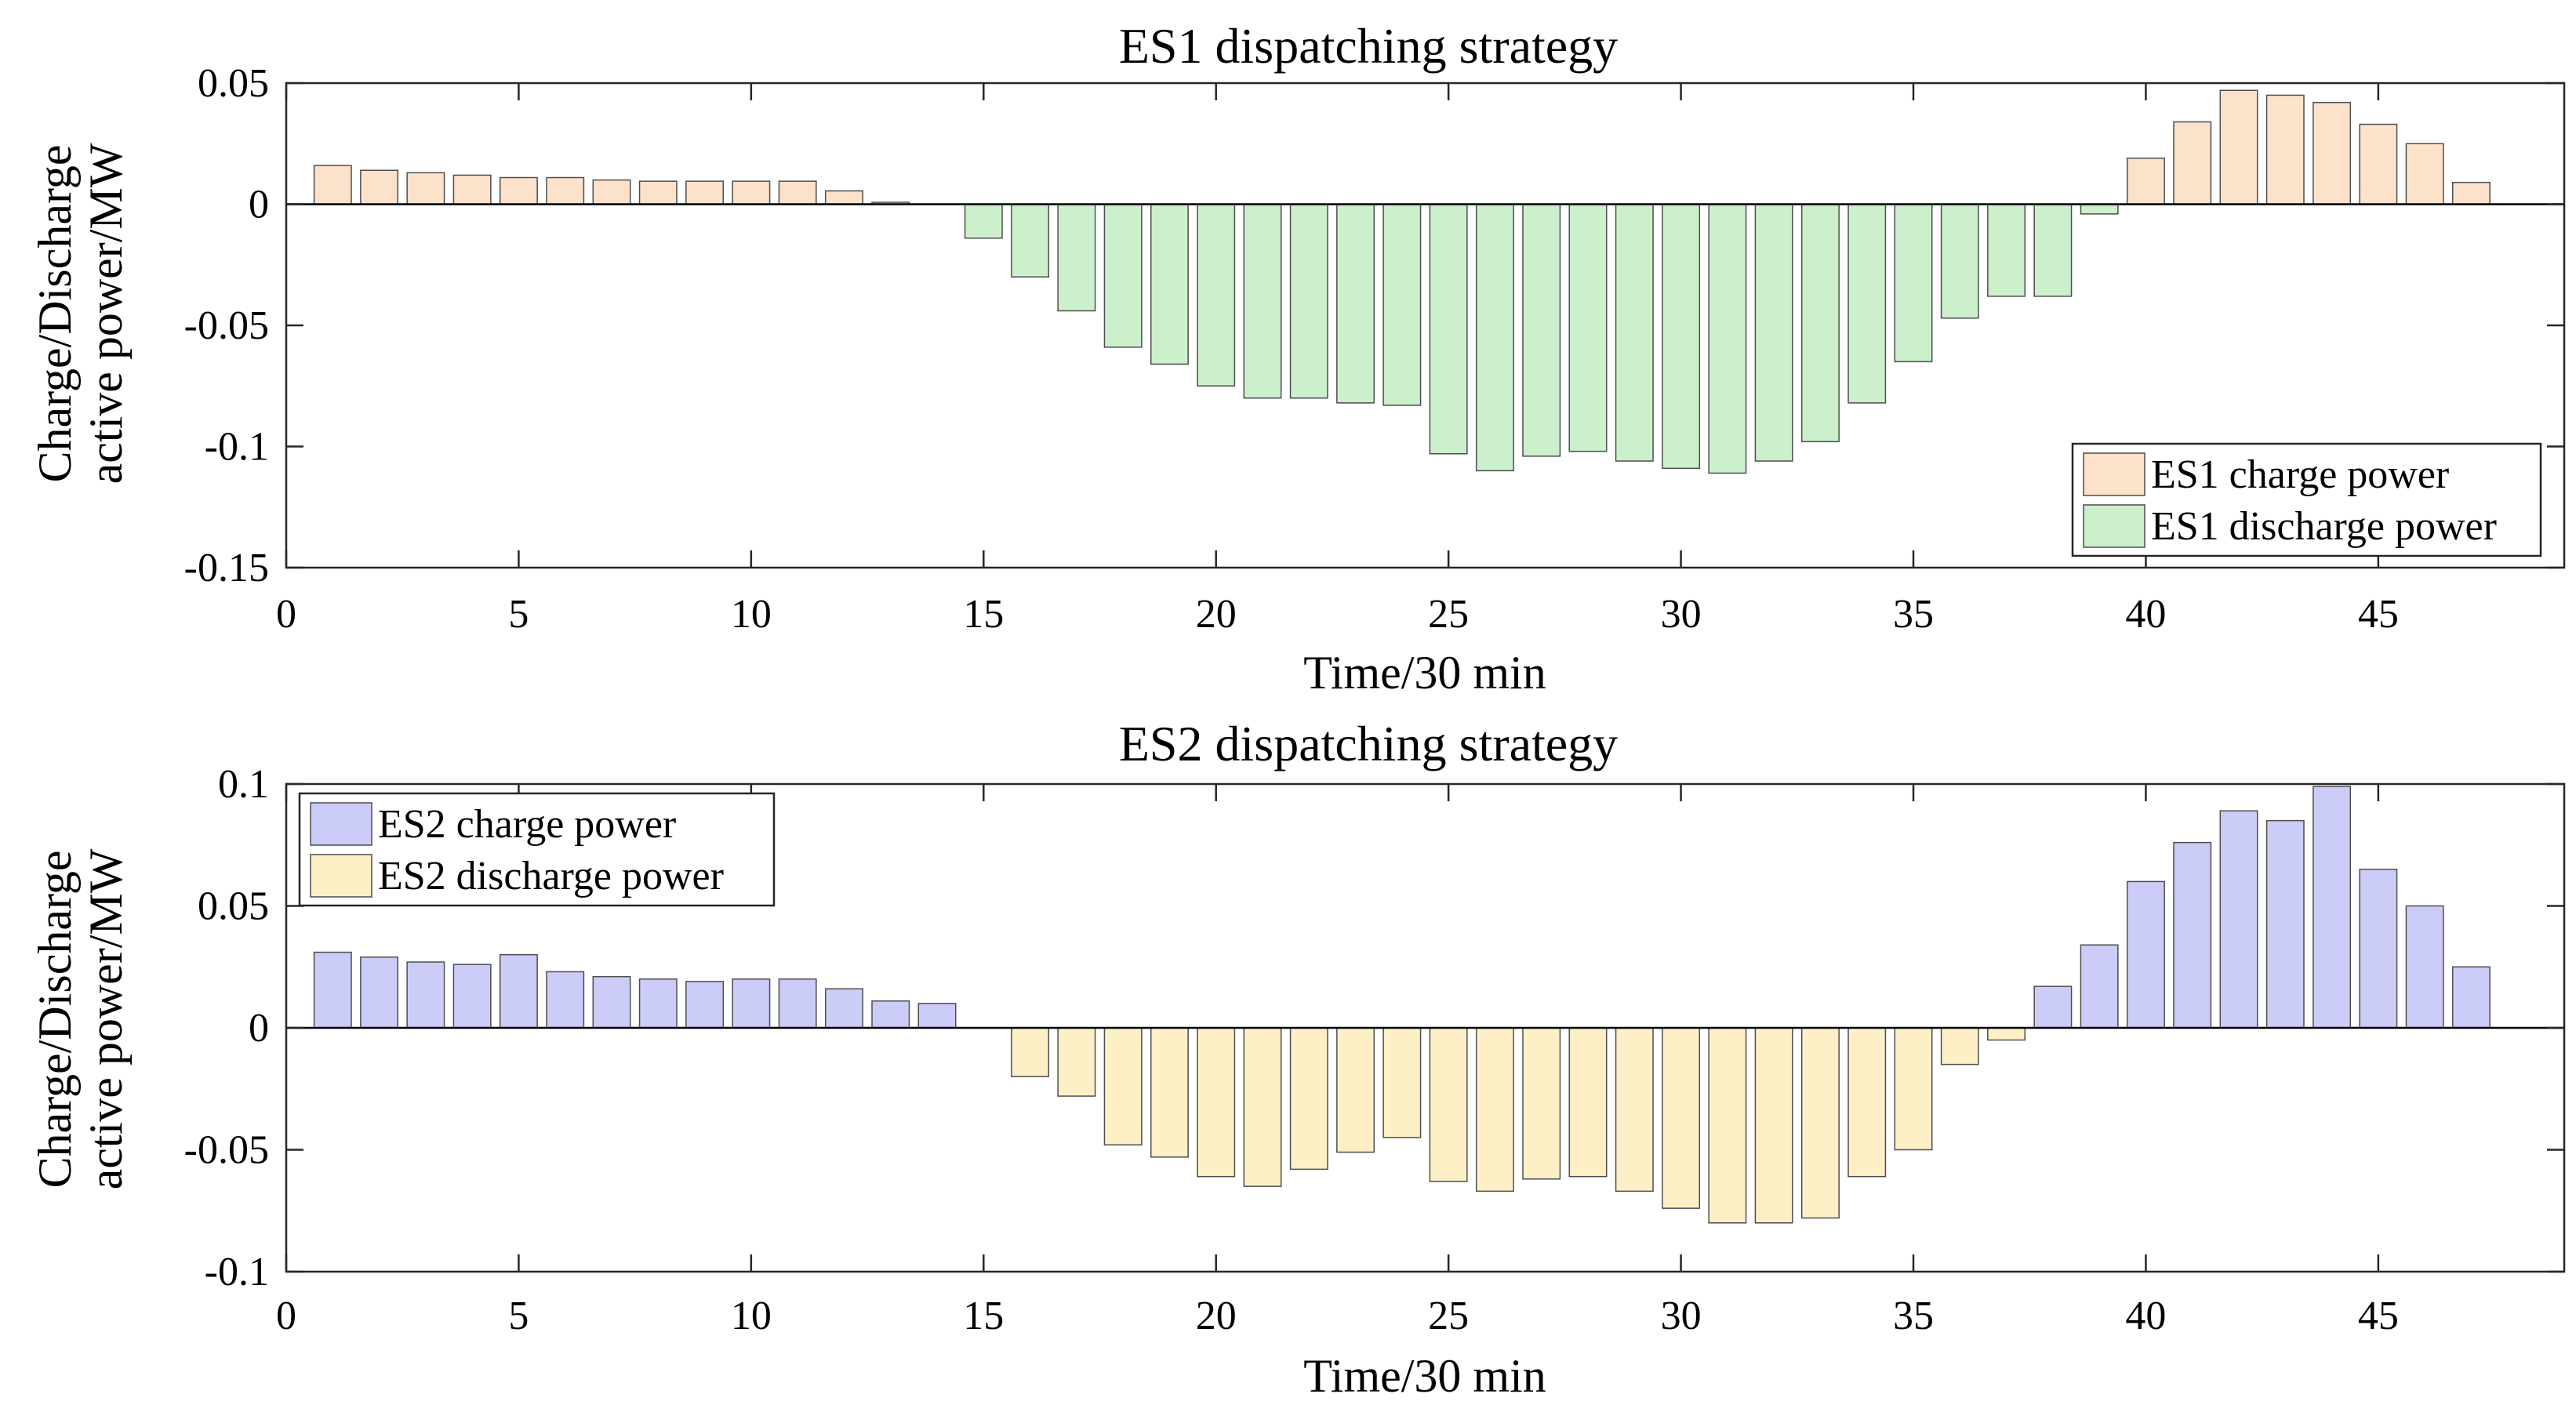 The image size is (2576, 1412). I want to click on es2-chart-title: ES2 dispatching strategy, so click(1368, 743).